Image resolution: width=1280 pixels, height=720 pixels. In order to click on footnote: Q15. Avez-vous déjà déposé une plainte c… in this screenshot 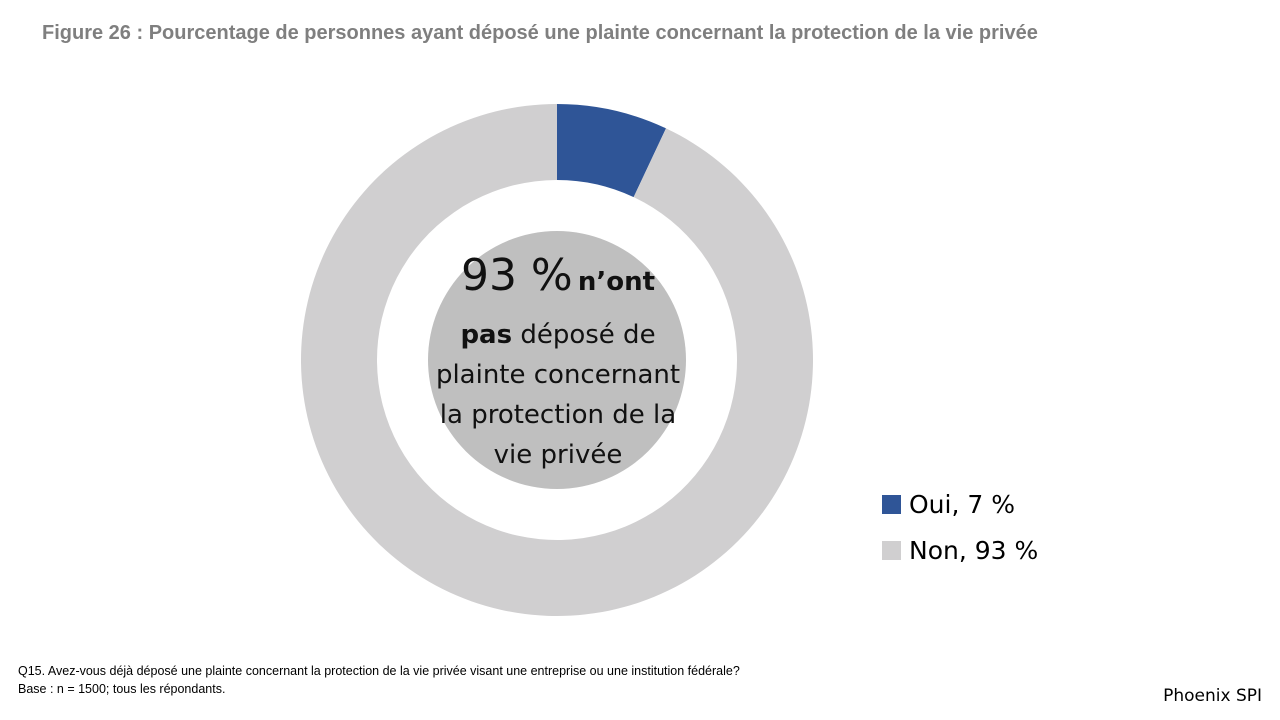, I will do `click(379, 680)`.